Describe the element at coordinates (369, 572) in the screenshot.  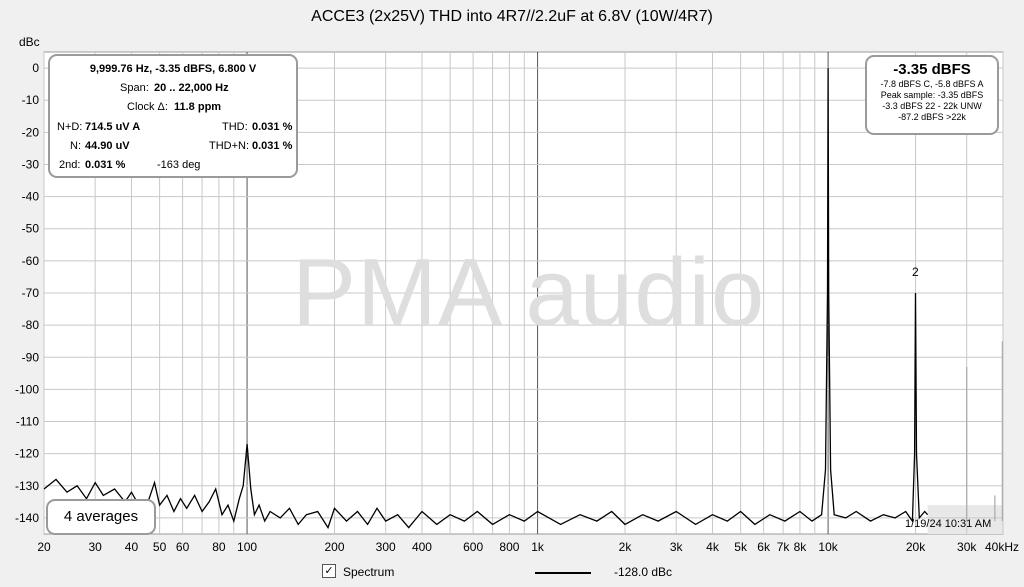
I see `legend-series-name: Spectrum` at that location.